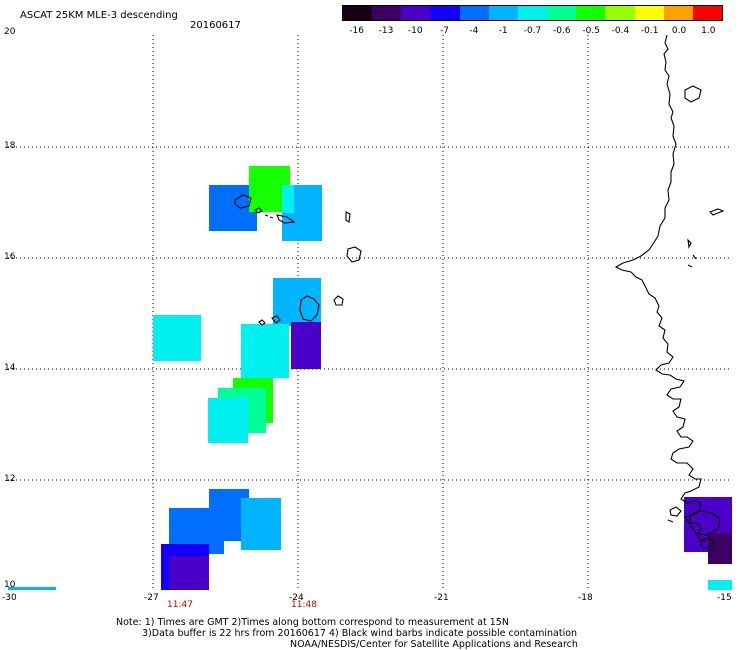  I want to click on x-tick-label: -30, so click(9, 598).